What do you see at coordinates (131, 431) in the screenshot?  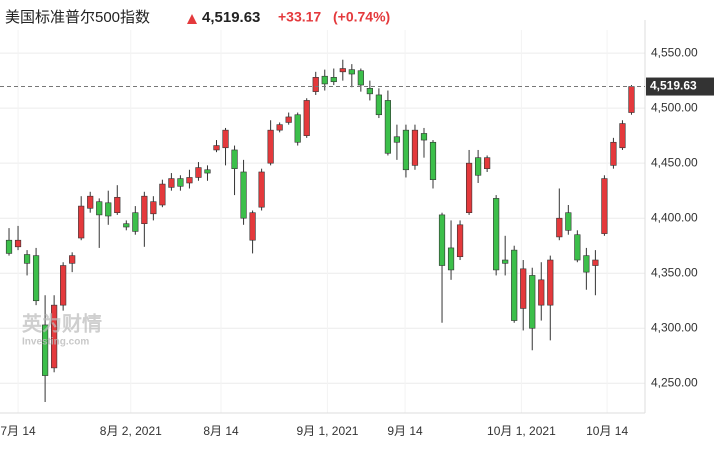 I see `x-tick-label: 8月 2, 2021` at bounding box center [131, 431].